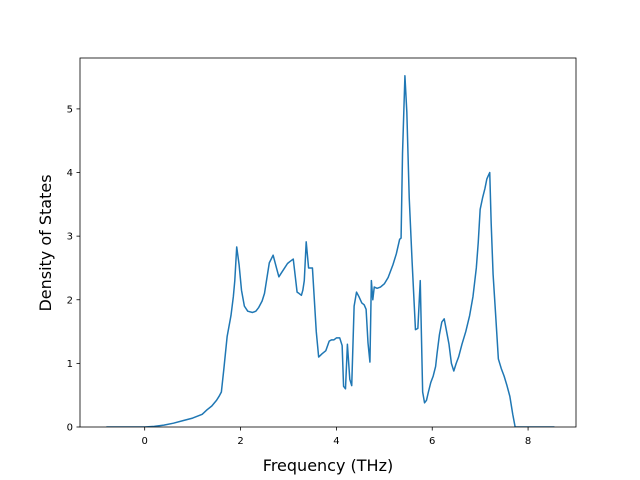 The image size is (640, 480). I want to click on y-tick-label: 5, so click(70, 109).